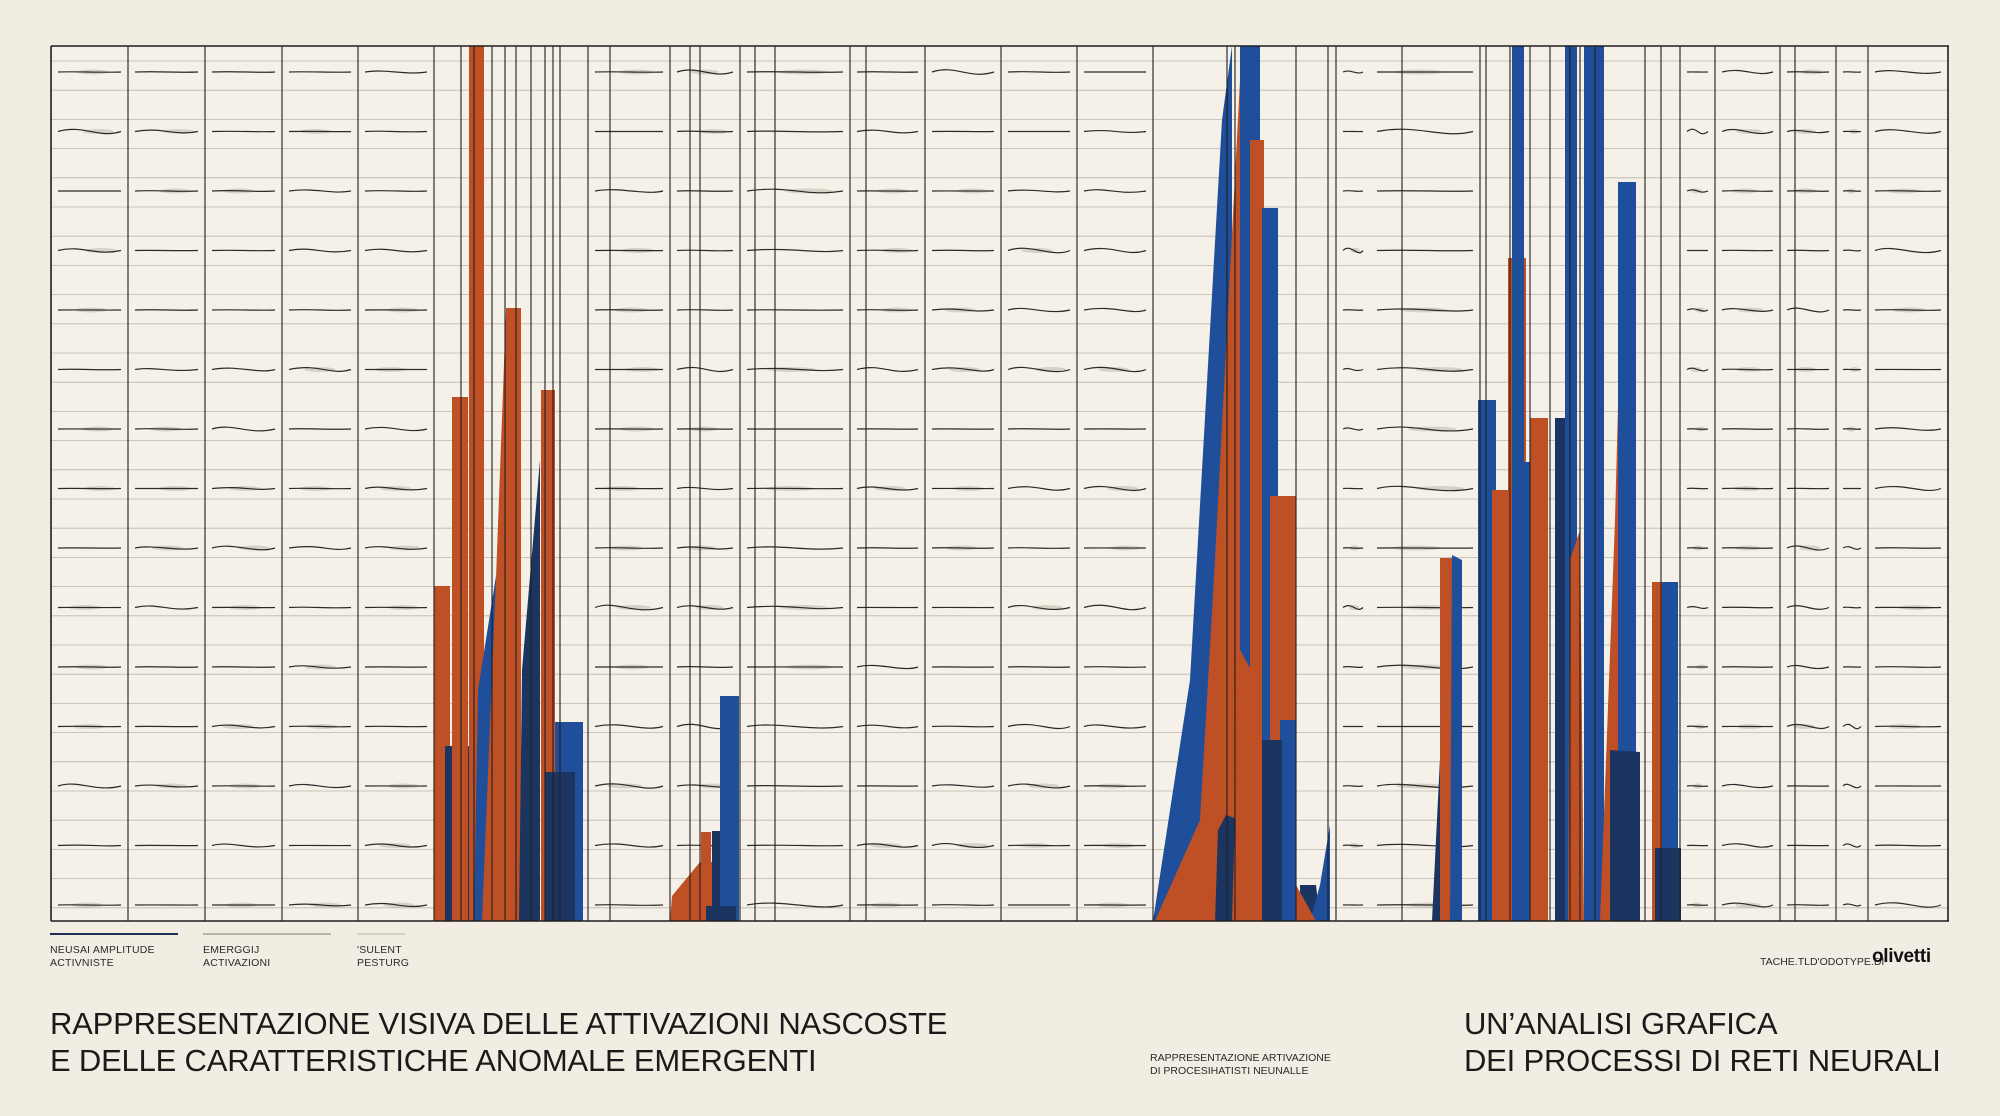  I want to click on subtitle-line-1: UN’ANALISI GRAFICA, so click(1621, 1023).